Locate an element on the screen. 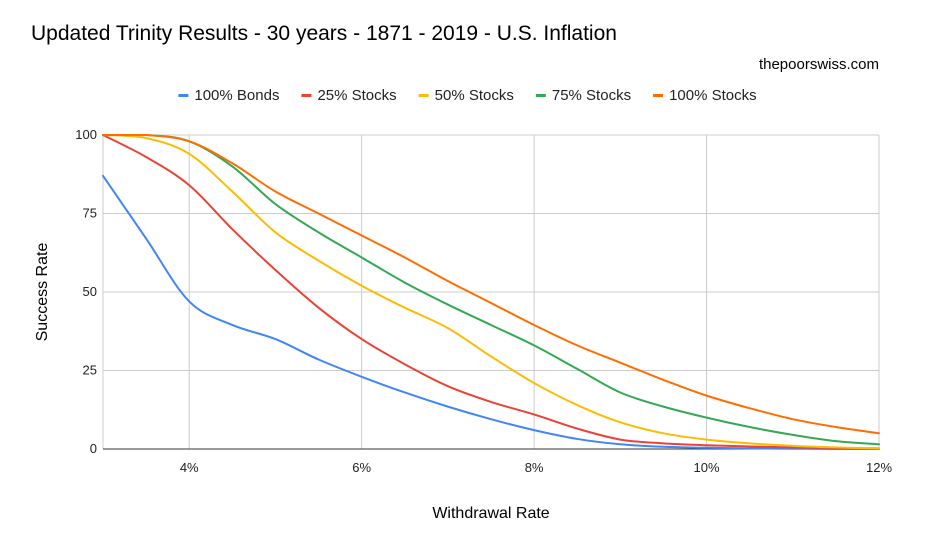  legend-label: 25% Stocks is located at coordinates (356, 95).